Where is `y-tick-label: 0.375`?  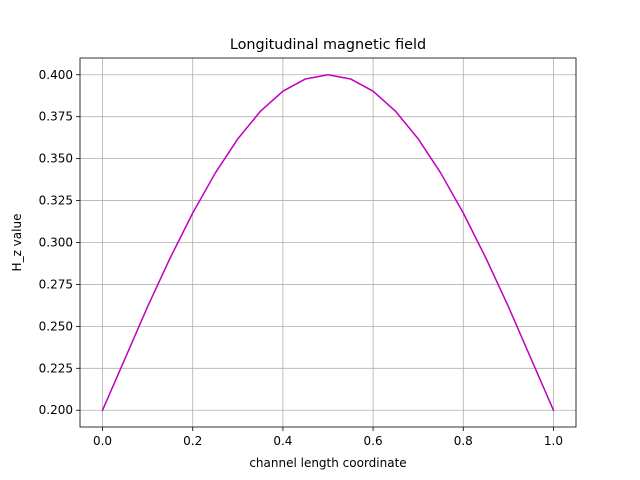 y-tick-label: 0.375 is located at coordinates (56, 117).